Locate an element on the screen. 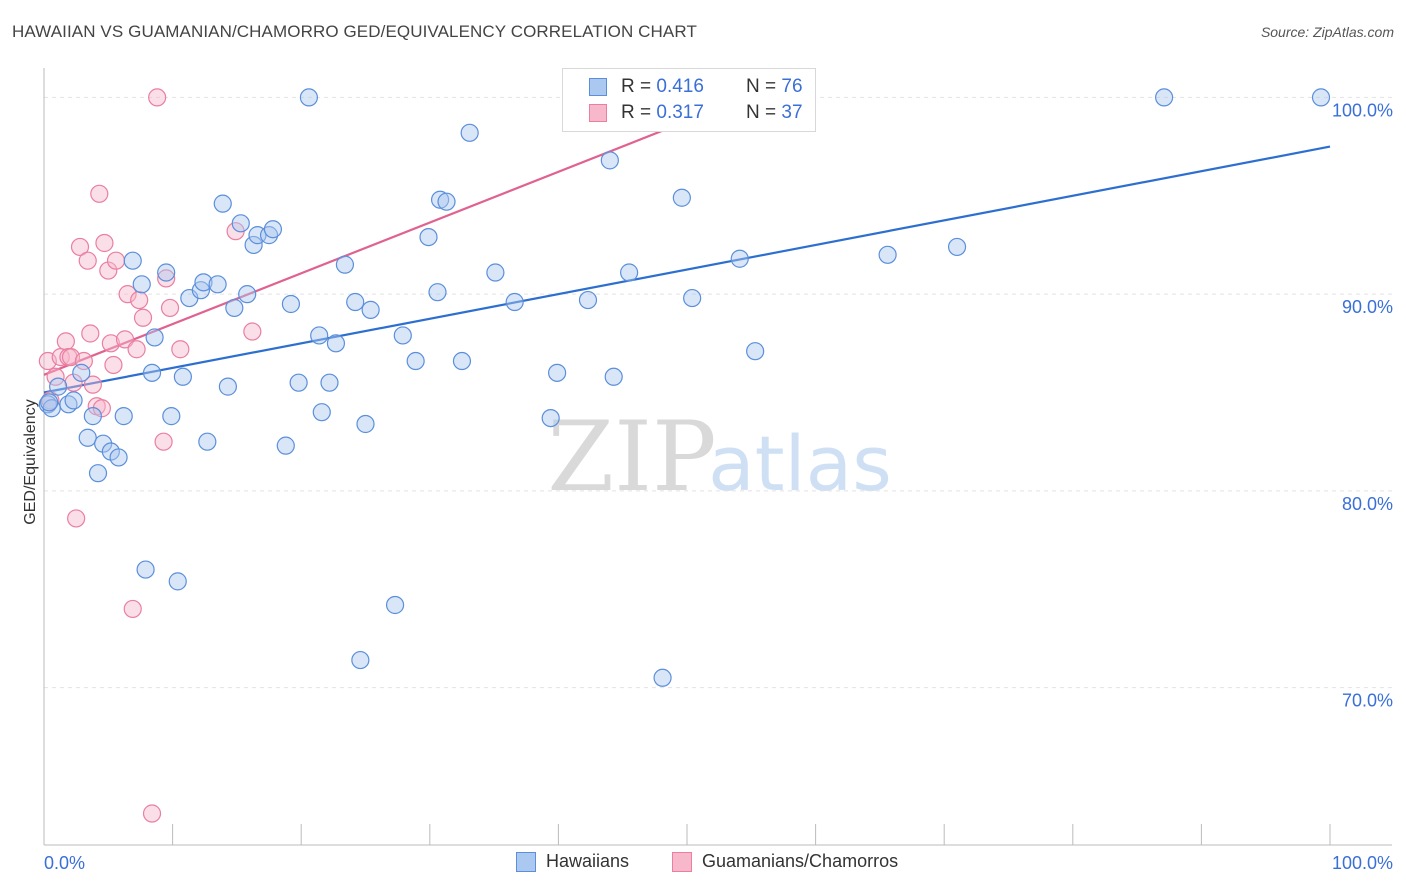 This screenshot has height=892, width=1406. y-tick-label: 90.0% is located at coordinates (1367, 307).